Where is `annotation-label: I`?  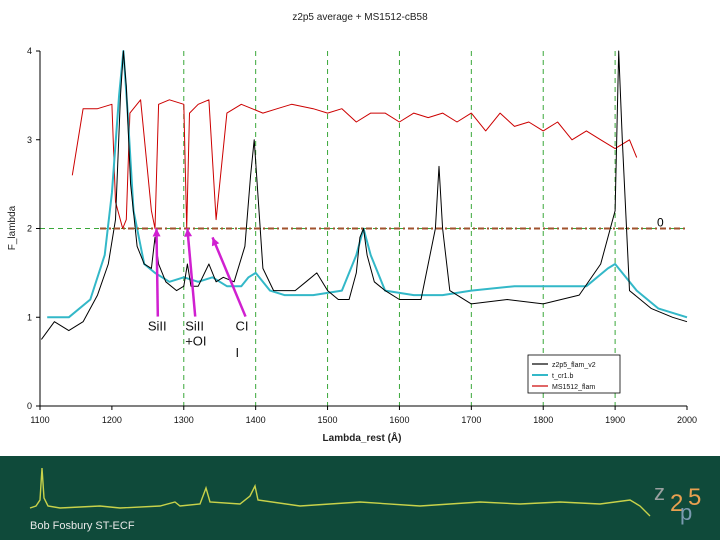 annotation-label: I is located at coordinates (238, 352).